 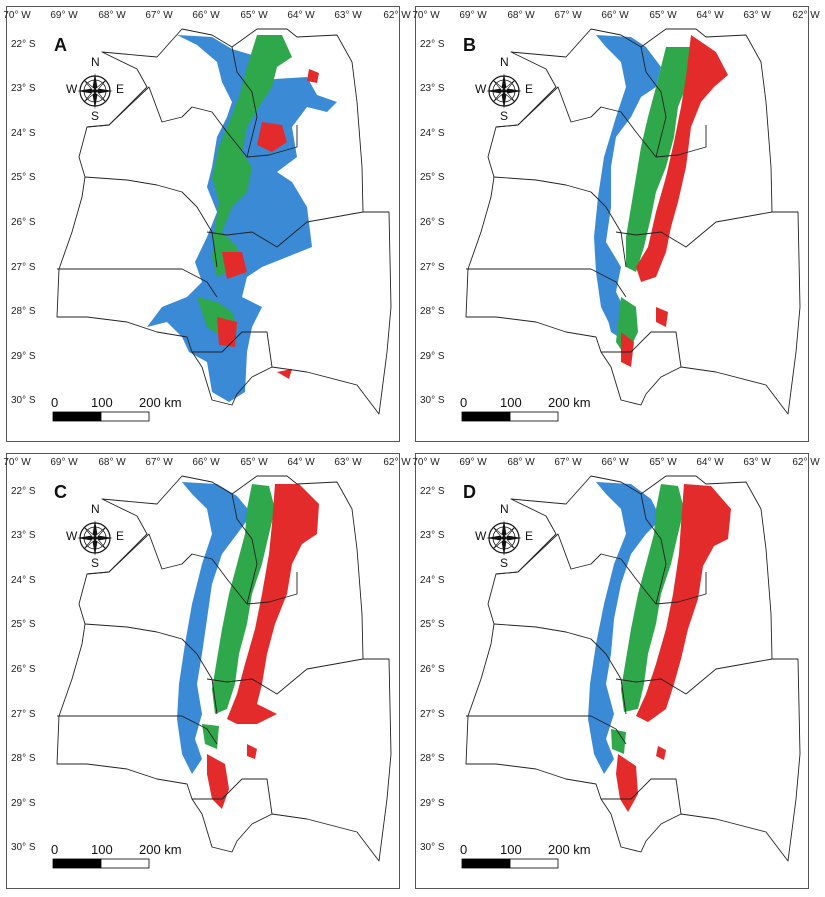 I want to click on latitude-label: 23° S, so click(x=23, y=88).